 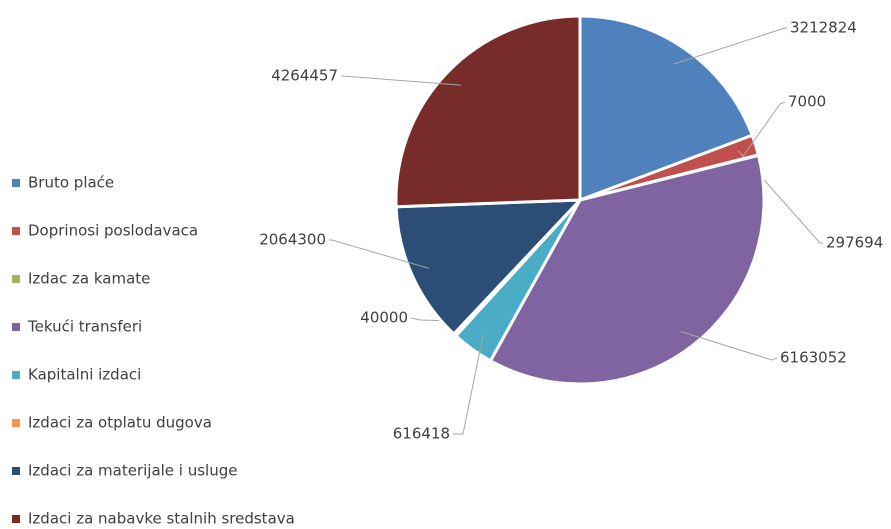 What do you see at coordinates (120, 423) in the screenshot?
I see `legend-label: Izdaci za otplatu dugova` at bounding box center [120, 423].